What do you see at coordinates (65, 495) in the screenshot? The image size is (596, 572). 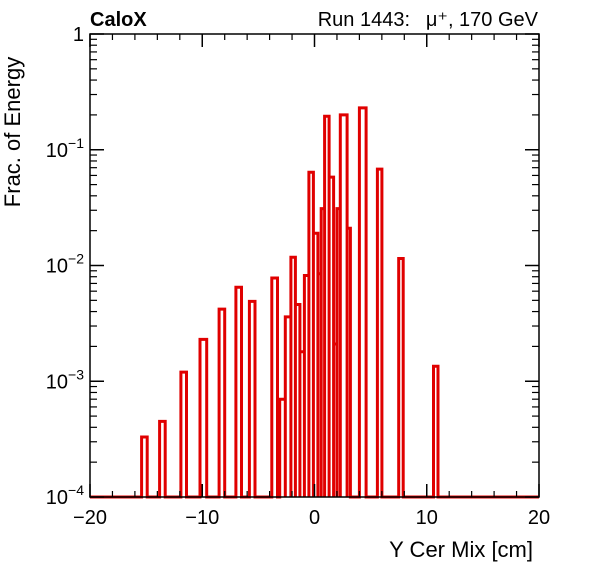 I see `y-tick-label: 10⁻⁴` at bounding box center [65, 495].